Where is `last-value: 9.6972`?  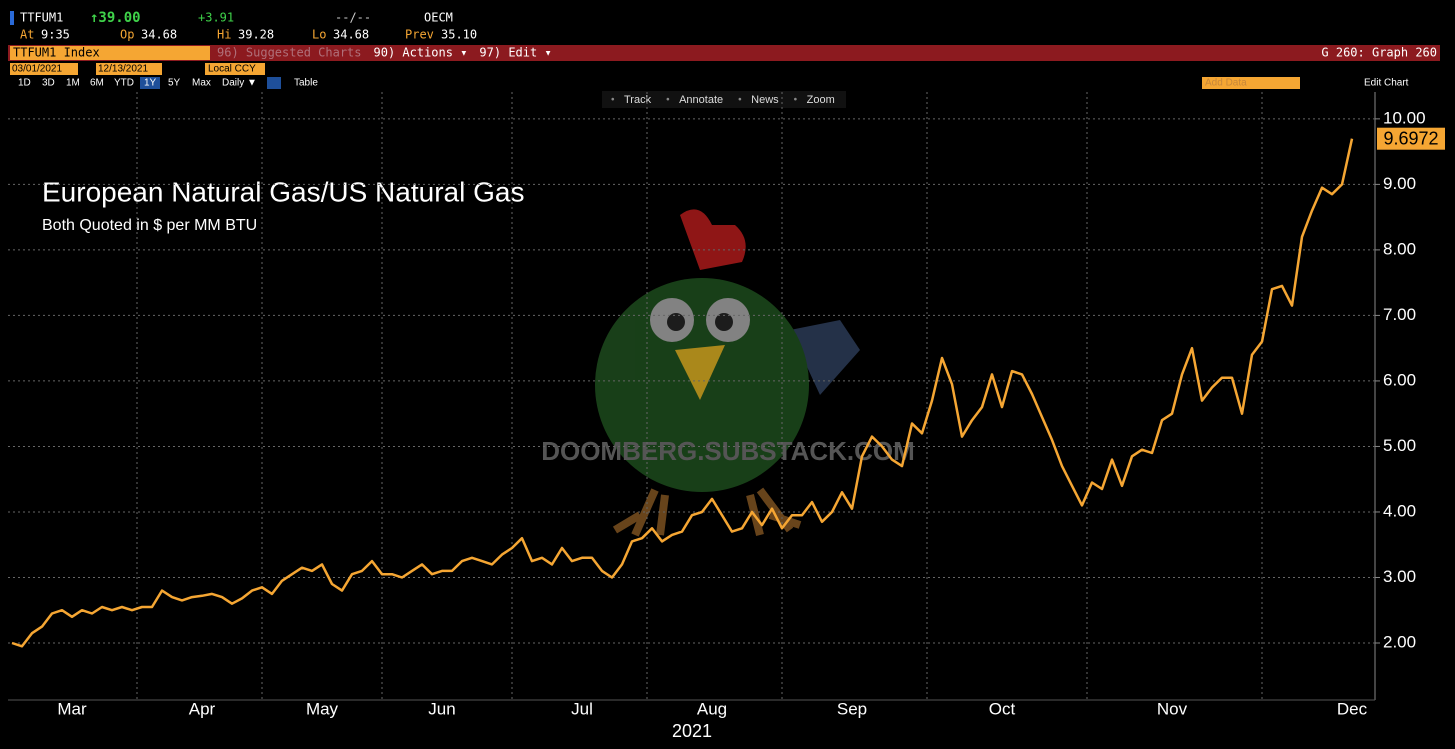
last-value: 9.6972 is located at coordinates (1410, 138).